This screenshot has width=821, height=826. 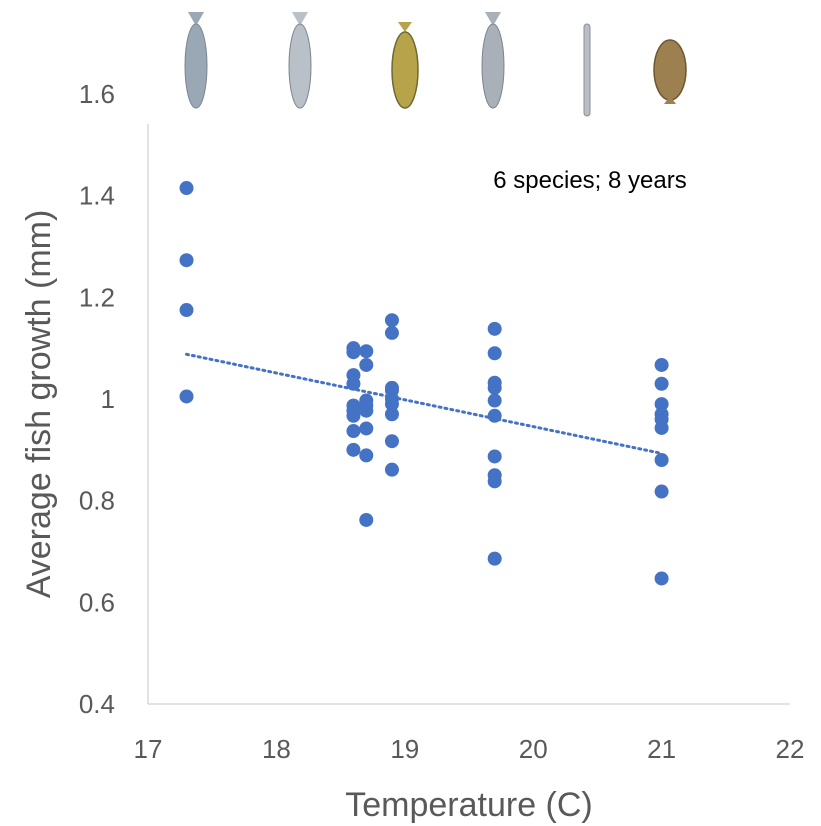 I want to click on x-tick-label: 17, so click(x=148, y=749).